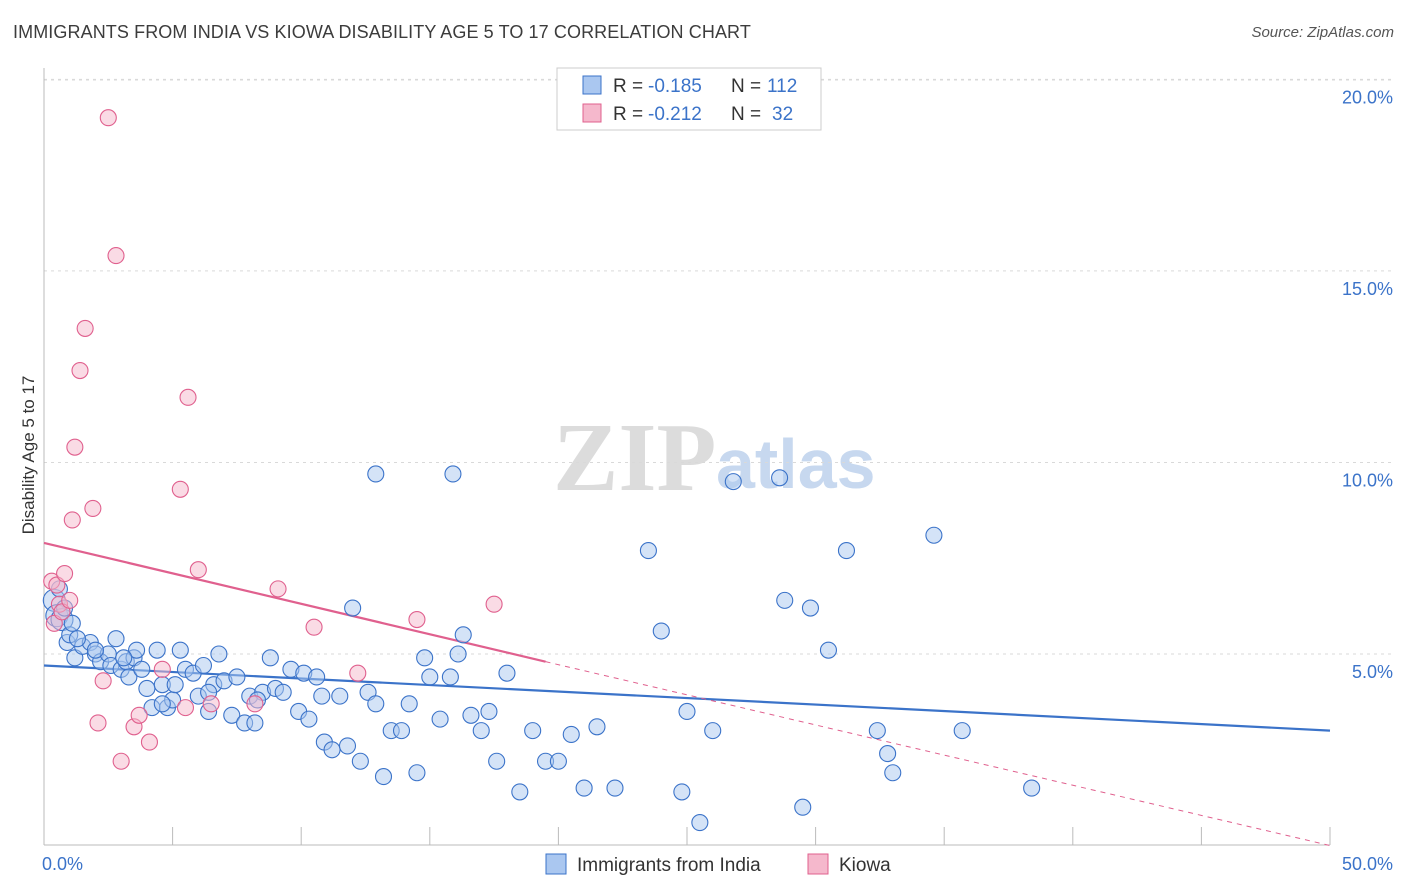  I want to click on x-tick-label-0: 0.0%, so click(62, 864).